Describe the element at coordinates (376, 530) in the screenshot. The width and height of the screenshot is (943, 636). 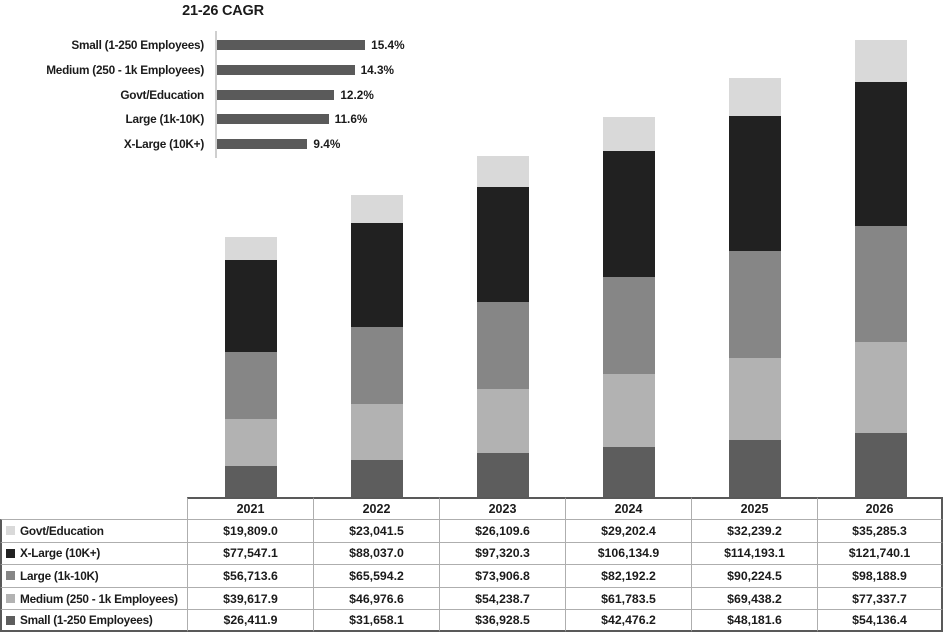
I see `table-cell: $23,041.5` at that location.